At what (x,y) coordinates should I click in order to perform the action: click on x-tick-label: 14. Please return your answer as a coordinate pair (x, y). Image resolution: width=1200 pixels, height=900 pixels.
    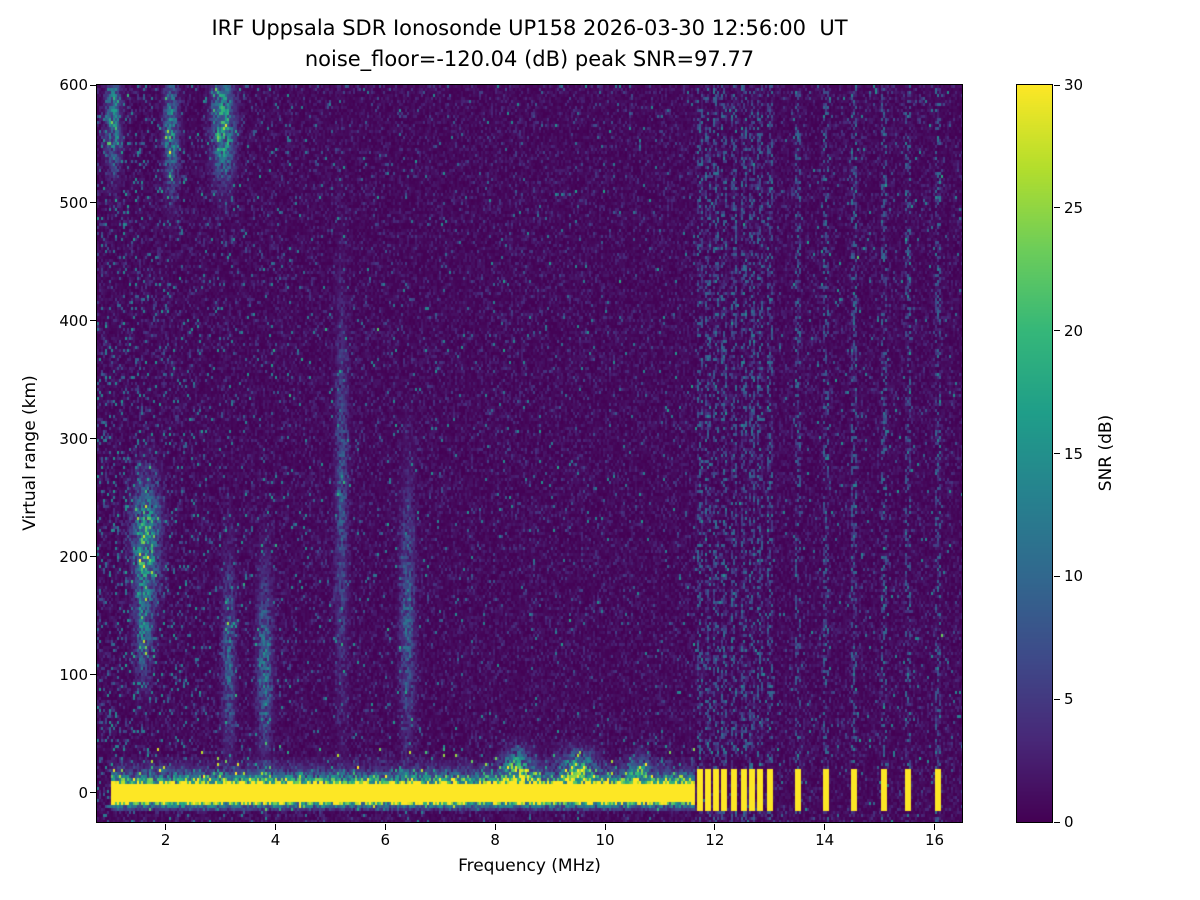
    Looking at the image, I should click on (825, 840).